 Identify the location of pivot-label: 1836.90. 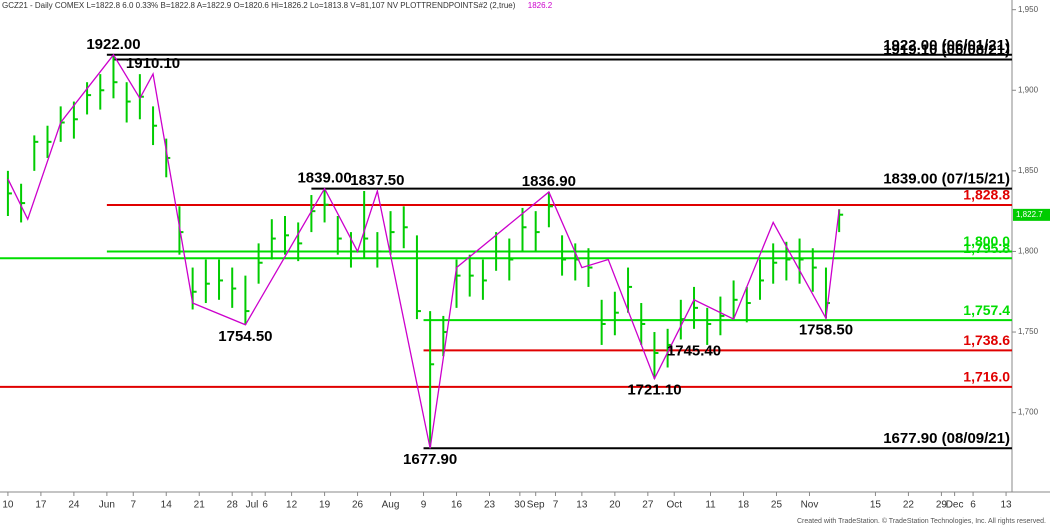
(549, 181).